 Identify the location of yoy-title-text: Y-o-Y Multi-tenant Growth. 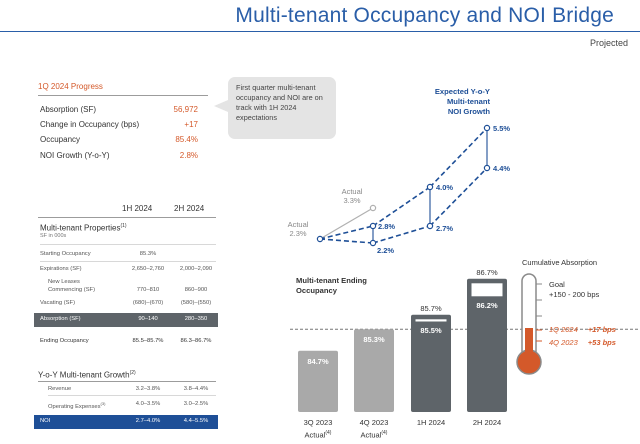
(84, 375).